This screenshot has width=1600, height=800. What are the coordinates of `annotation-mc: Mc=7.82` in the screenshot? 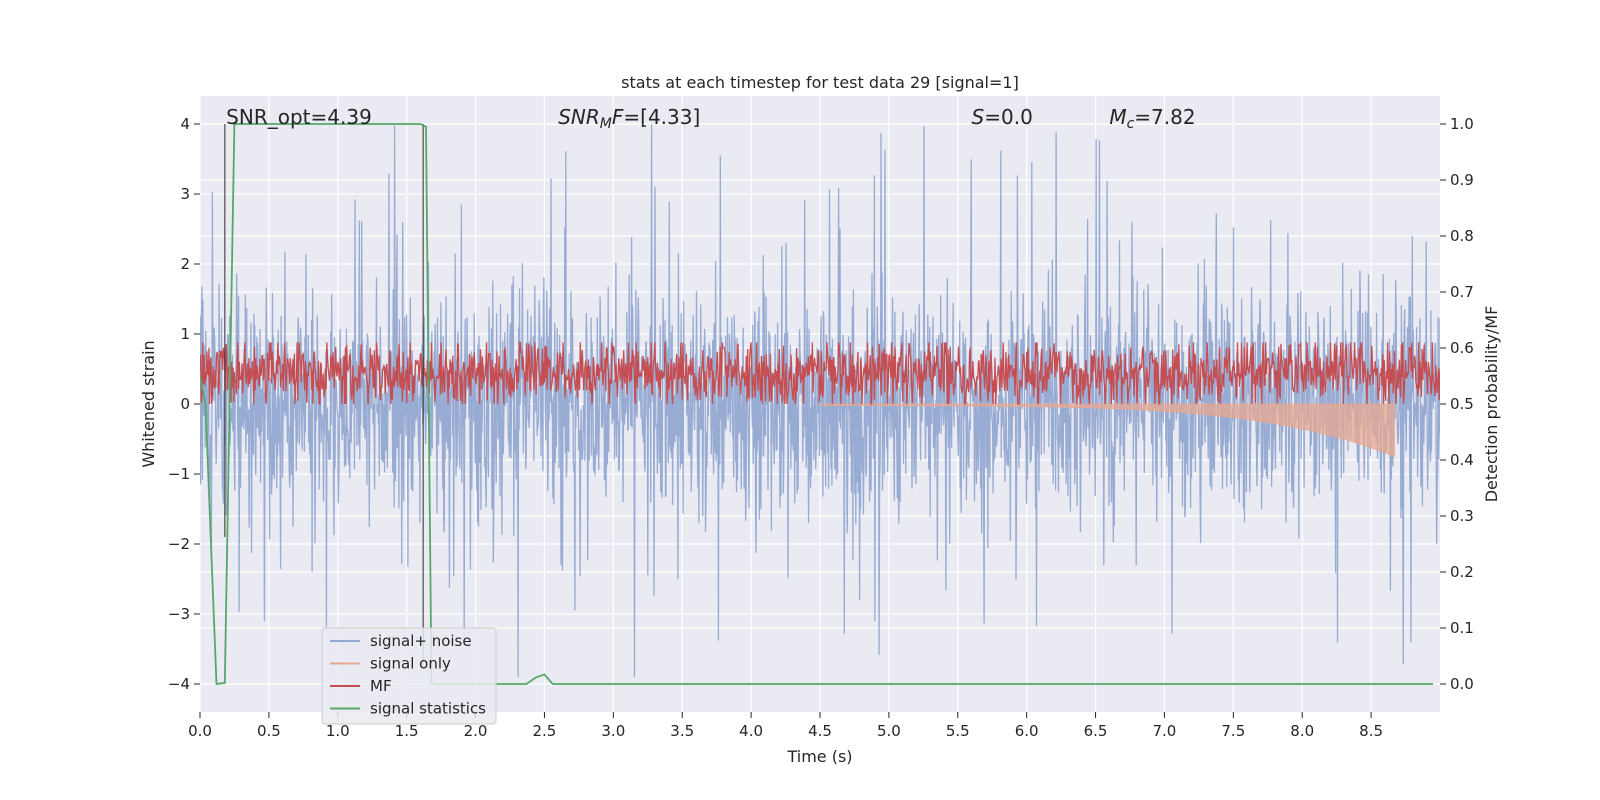 It's located at (1152, 118).